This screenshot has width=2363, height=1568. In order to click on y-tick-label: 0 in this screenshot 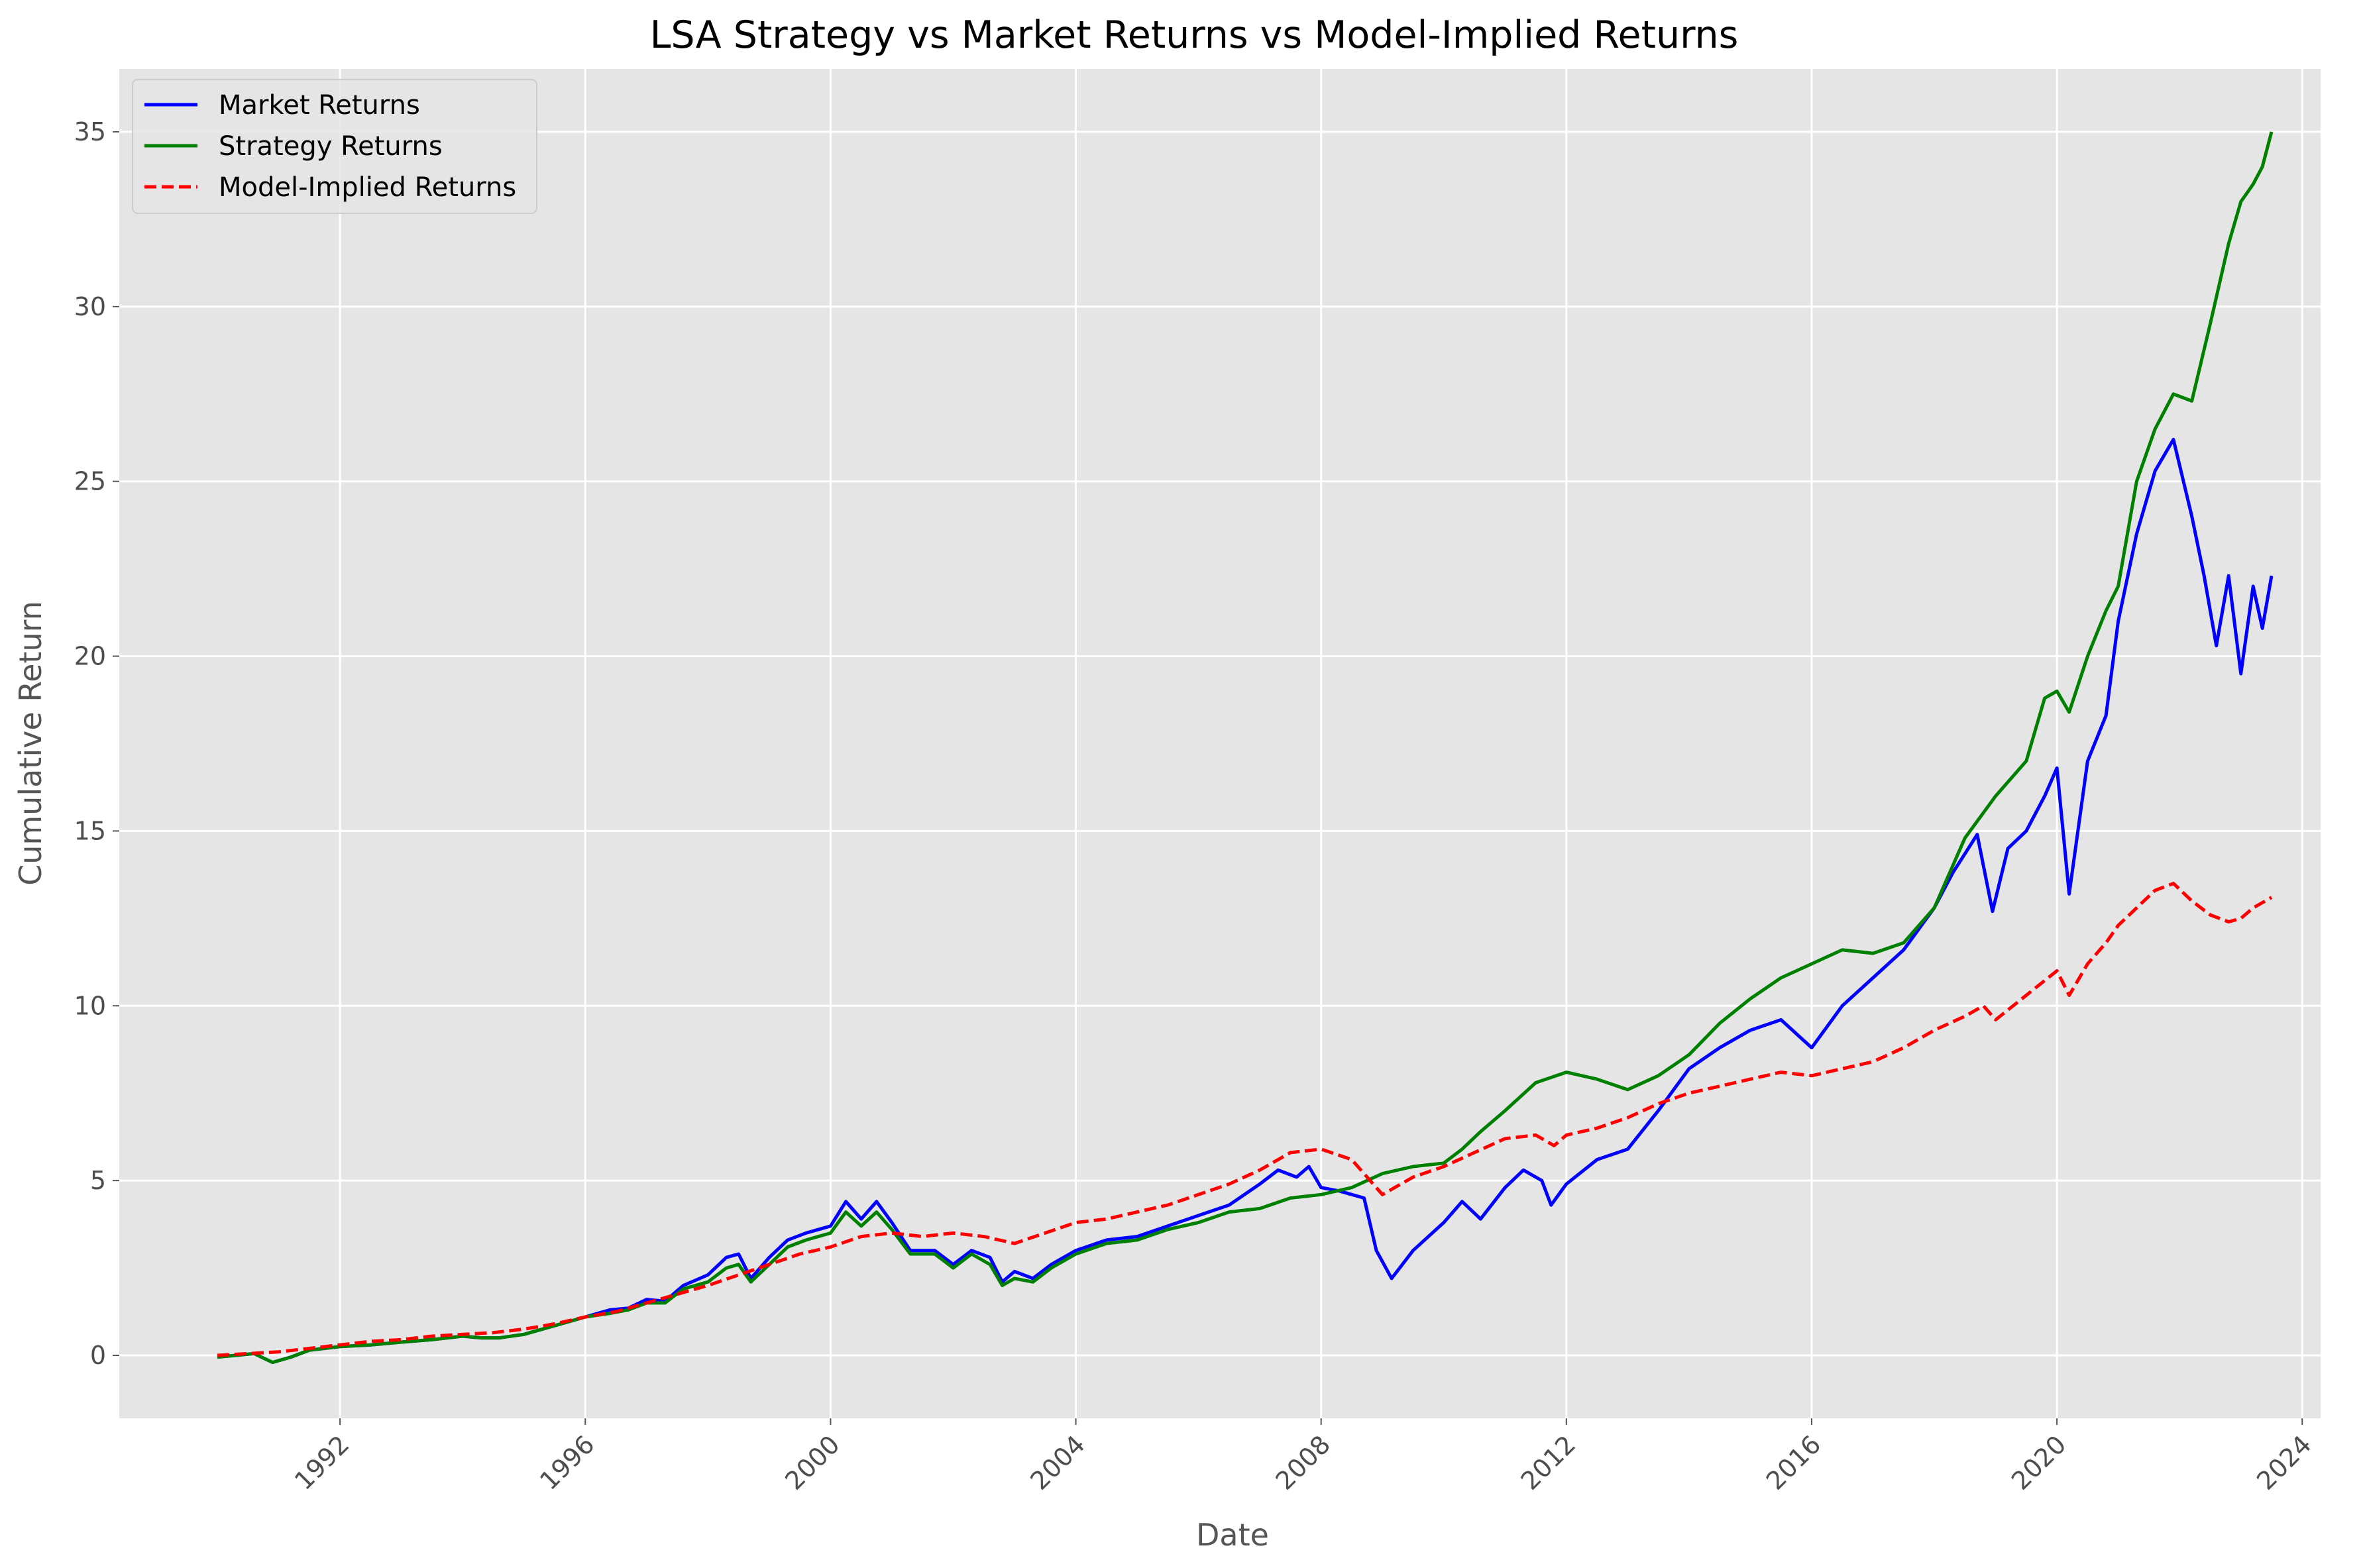, I will do `click(98, 1355)`.